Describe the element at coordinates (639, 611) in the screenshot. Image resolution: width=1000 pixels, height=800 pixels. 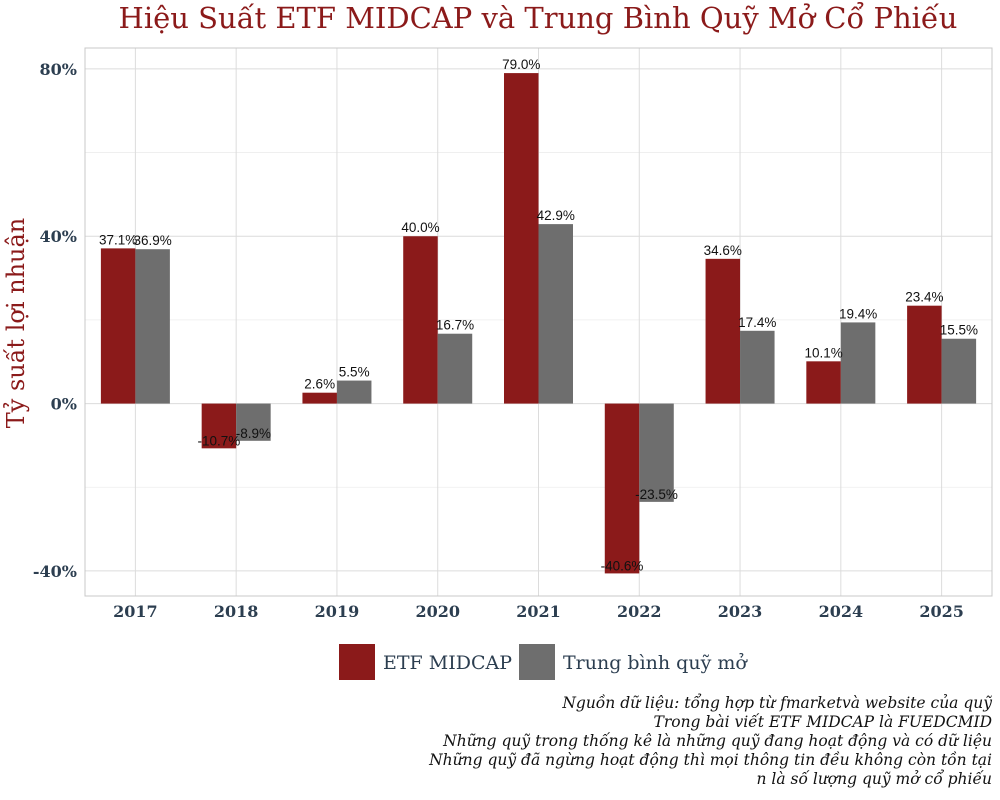
I see `x-tick-label: 2022` at that location.